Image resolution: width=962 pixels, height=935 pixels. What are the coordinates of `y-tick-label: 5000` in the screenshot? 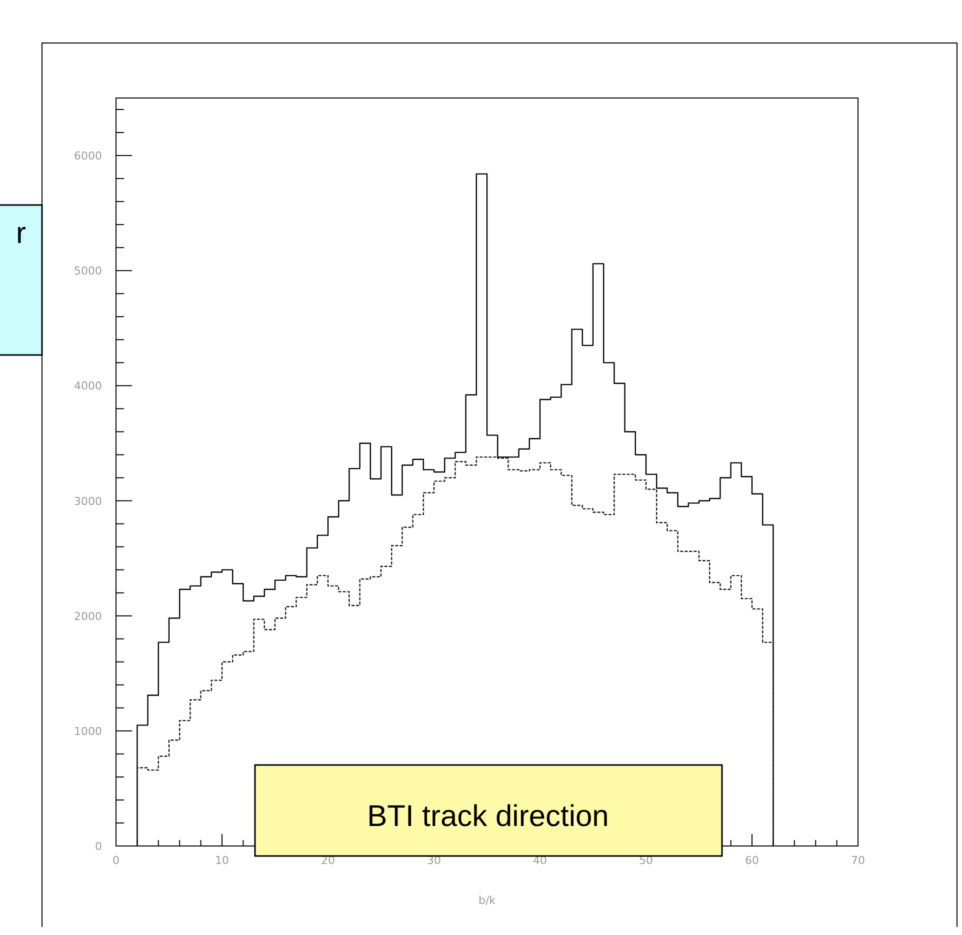 It's located at (88, 271).